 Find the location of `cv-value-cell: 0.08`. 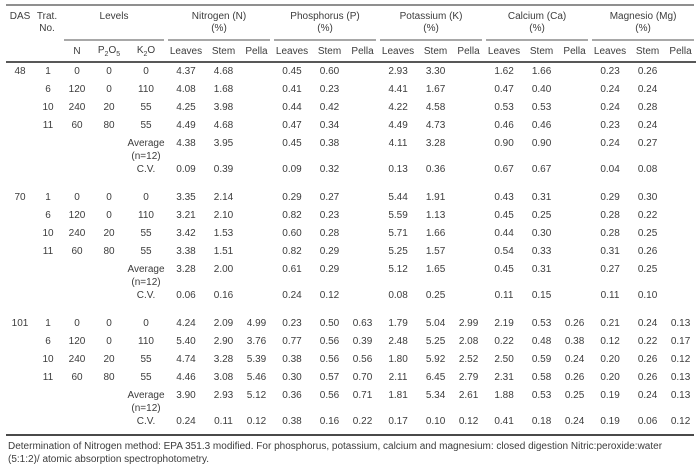

cv-value-cell: 0.08 is located at coordinates (647, 169).